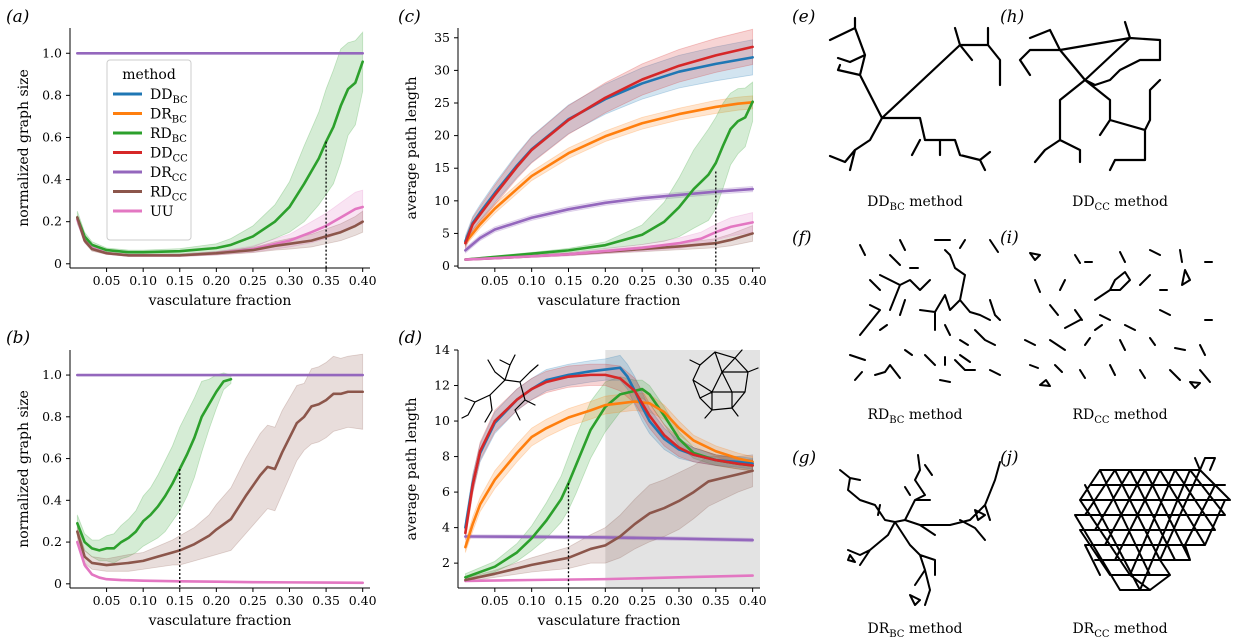  Describe the element at coordinates (412, 147) in the screenshot. I see `y-axis-title: average path length` at that location.